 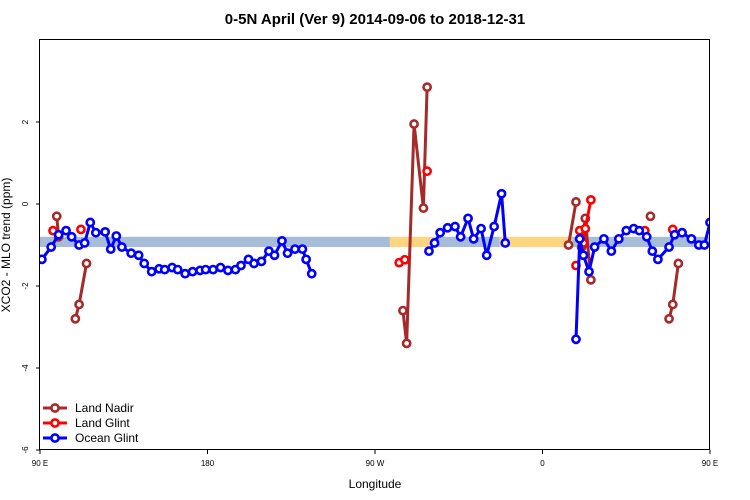 I want to click on reference-band, so click(x=375, y=242).